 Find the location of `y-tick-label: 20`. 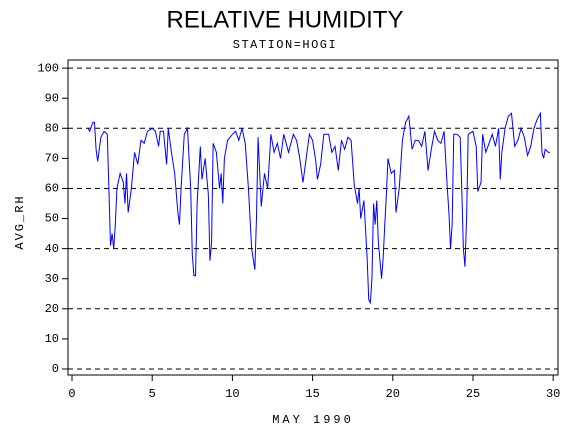

y-tick-label: 20 is located at coordinates (52, 309).